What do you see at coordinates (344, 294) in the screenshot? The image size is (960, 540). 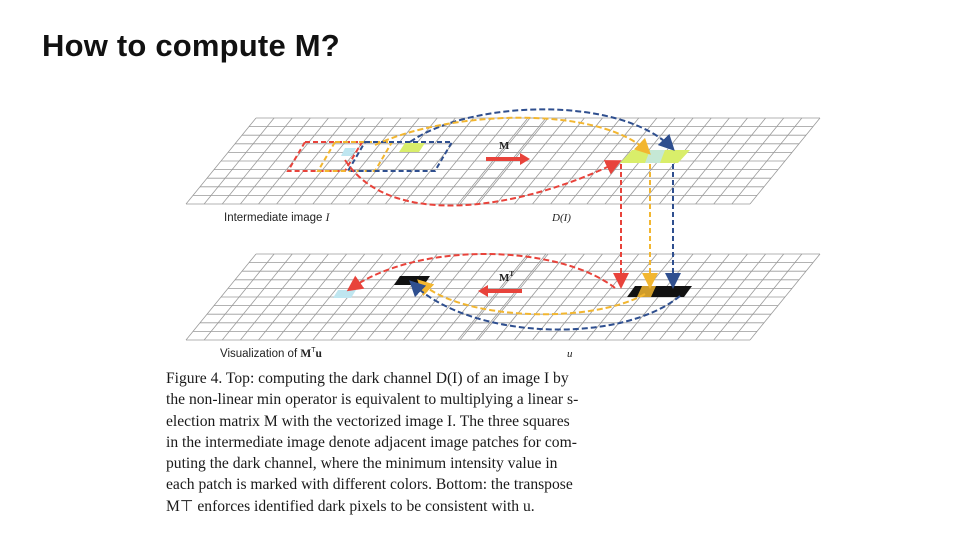 I see `transpose-pixel-light-blue` at bounding box center [344, 294].